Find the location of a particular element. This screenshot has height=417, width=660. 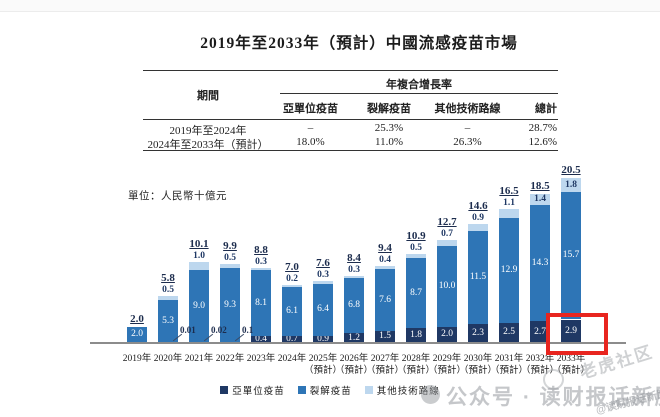

table-rule-cagr-span is located at coordinates (419, 93).